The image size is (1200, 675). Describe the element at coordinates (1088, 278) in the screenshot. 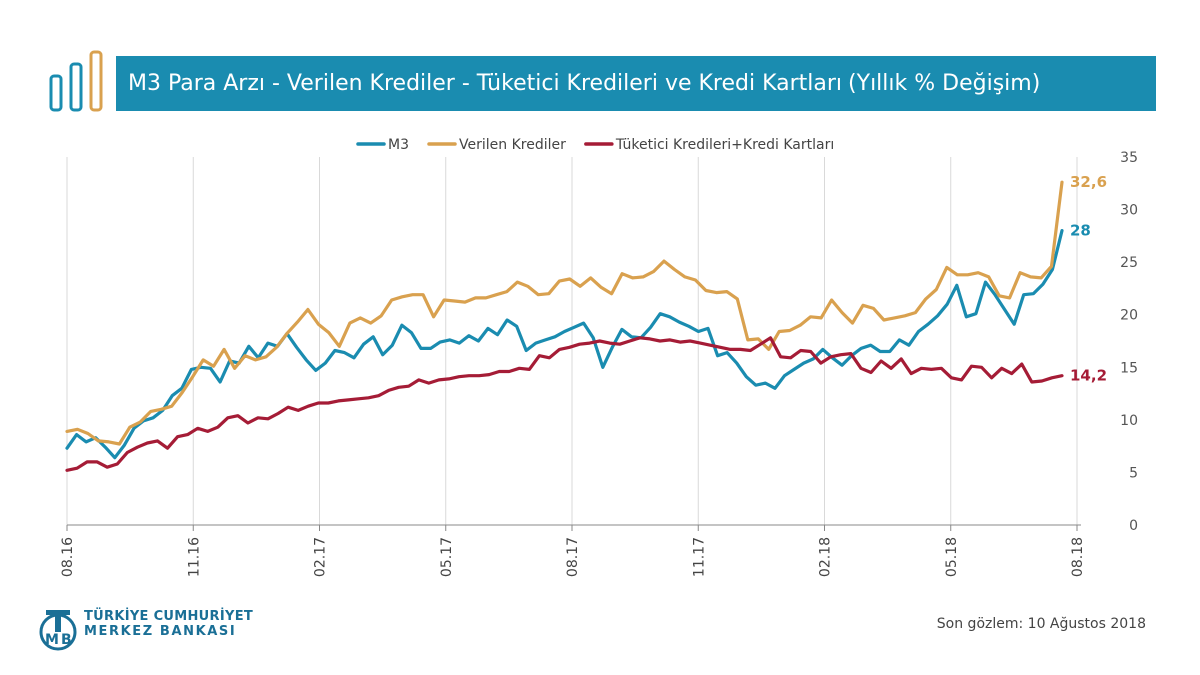

I see `series-end-labels: 28 32,6 14,2` at that location.